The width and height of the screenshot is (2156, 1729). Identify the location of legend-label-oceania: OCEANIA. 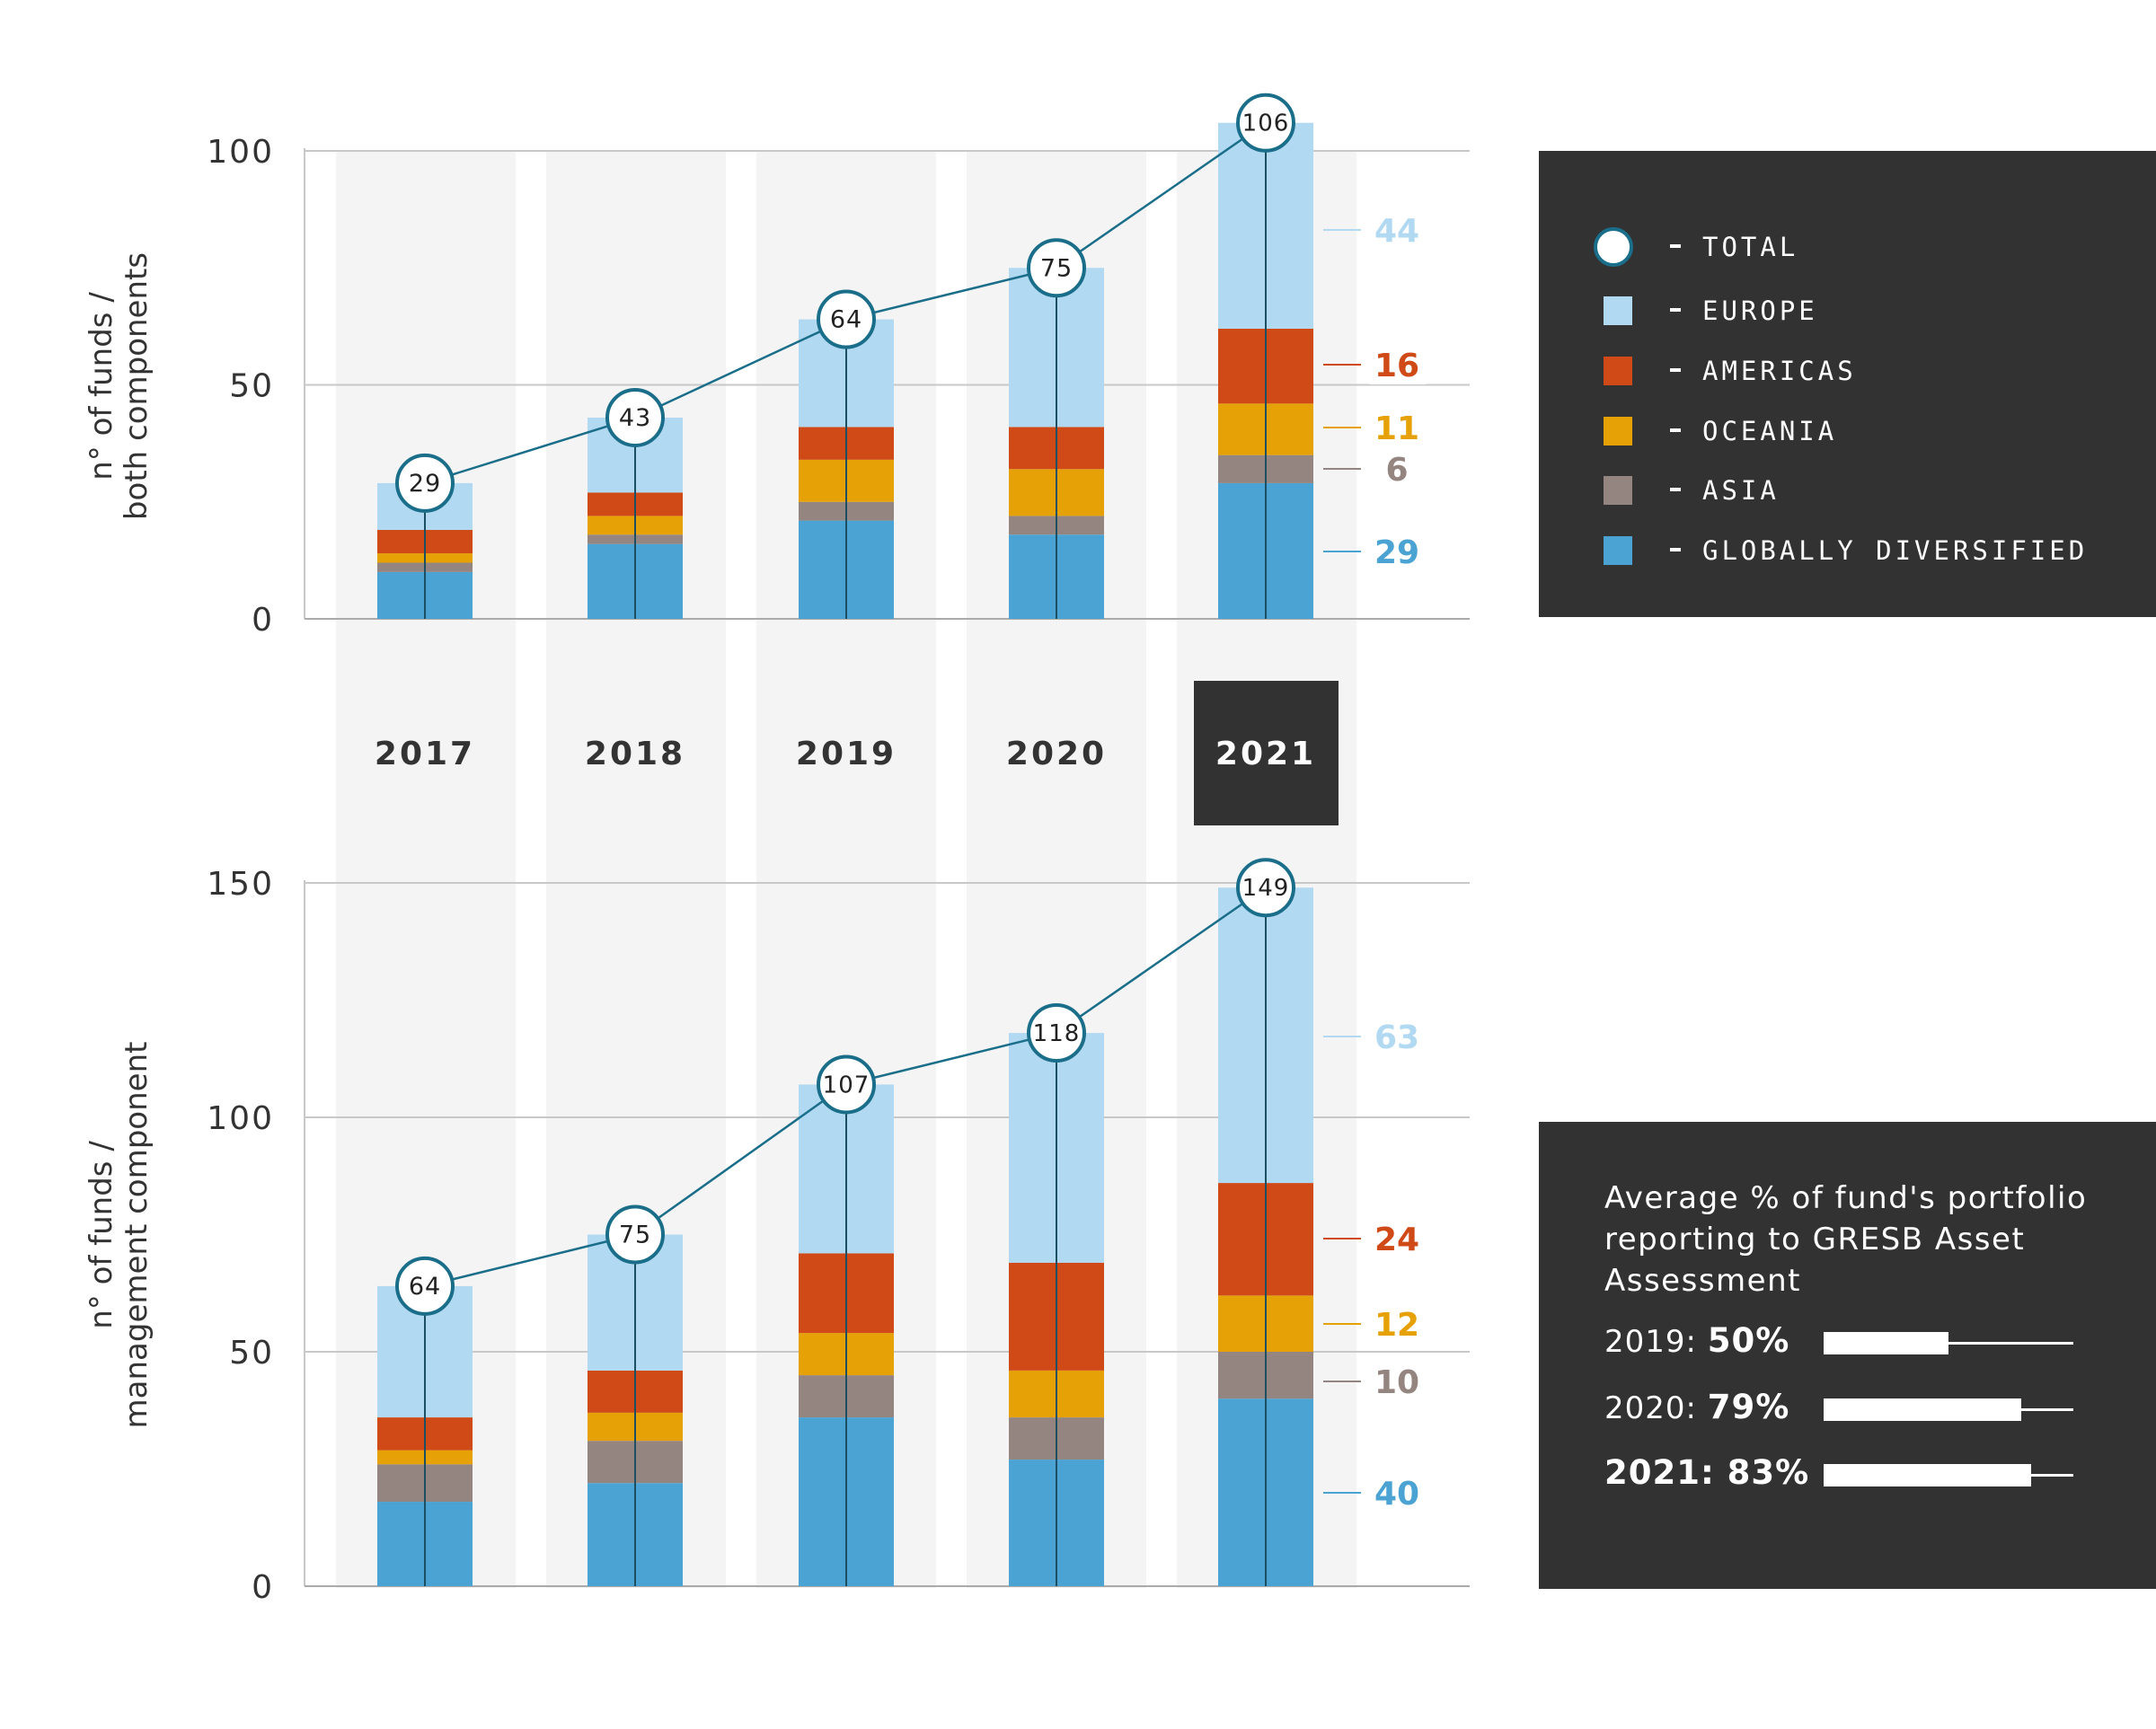
(1770, 431).